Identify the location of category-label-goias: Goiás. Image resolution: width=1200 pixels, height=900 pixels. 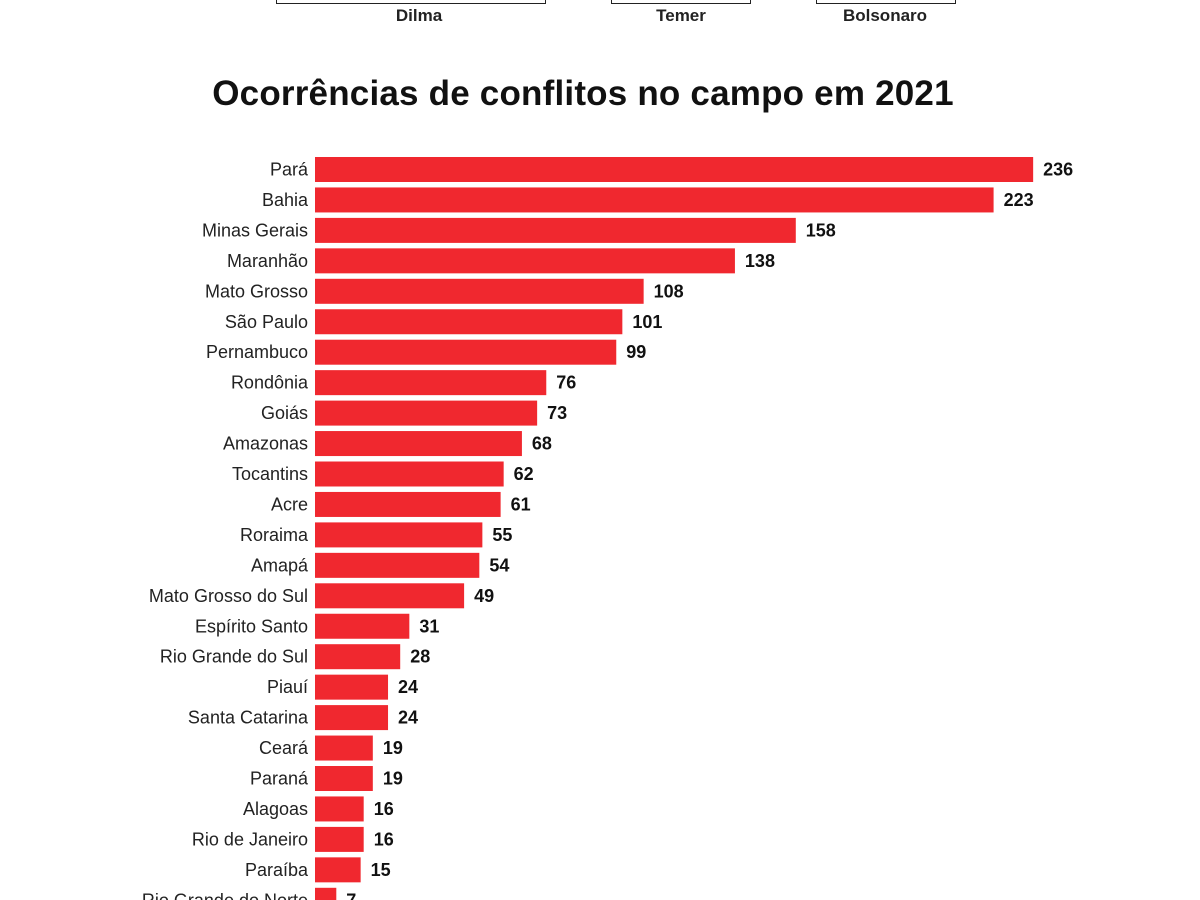
(284, 413).